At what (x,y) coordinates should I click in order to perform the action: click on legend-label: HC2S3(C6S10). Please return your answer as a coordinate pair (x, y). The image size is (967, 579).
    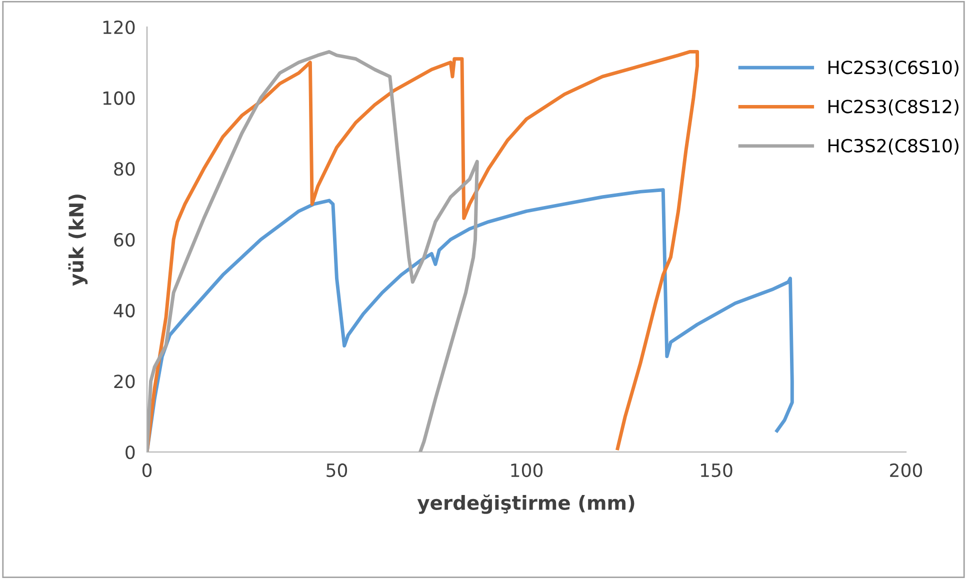
    Looking at the image, I should click on (893, 68).